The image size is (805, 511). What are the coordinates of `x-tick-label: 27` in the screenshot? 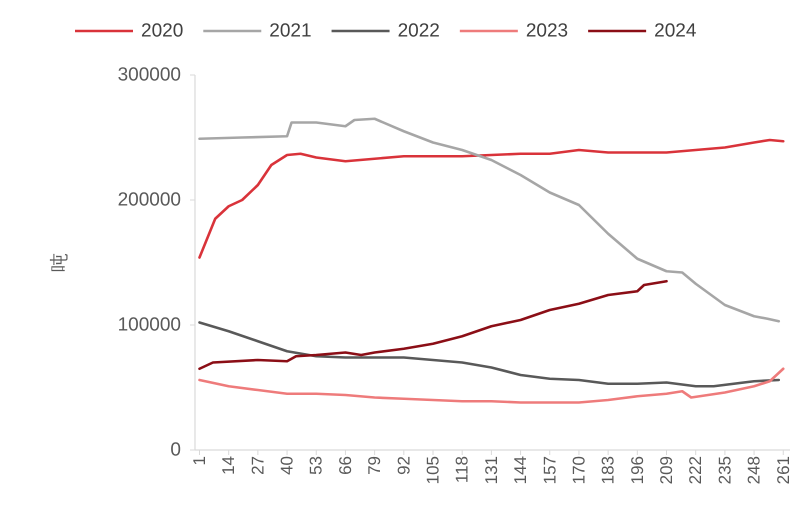 It's located at (258, 465).